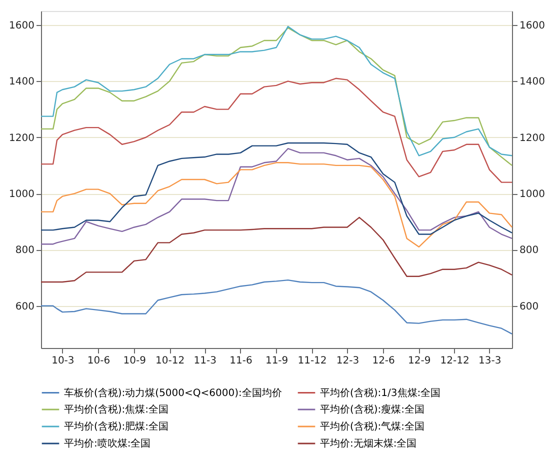 The width and height of the screenshot is (553, 457). Describe the element at coordinates (529, 306) in the screenshot. I see `y2-tick-label: 600` at that location.